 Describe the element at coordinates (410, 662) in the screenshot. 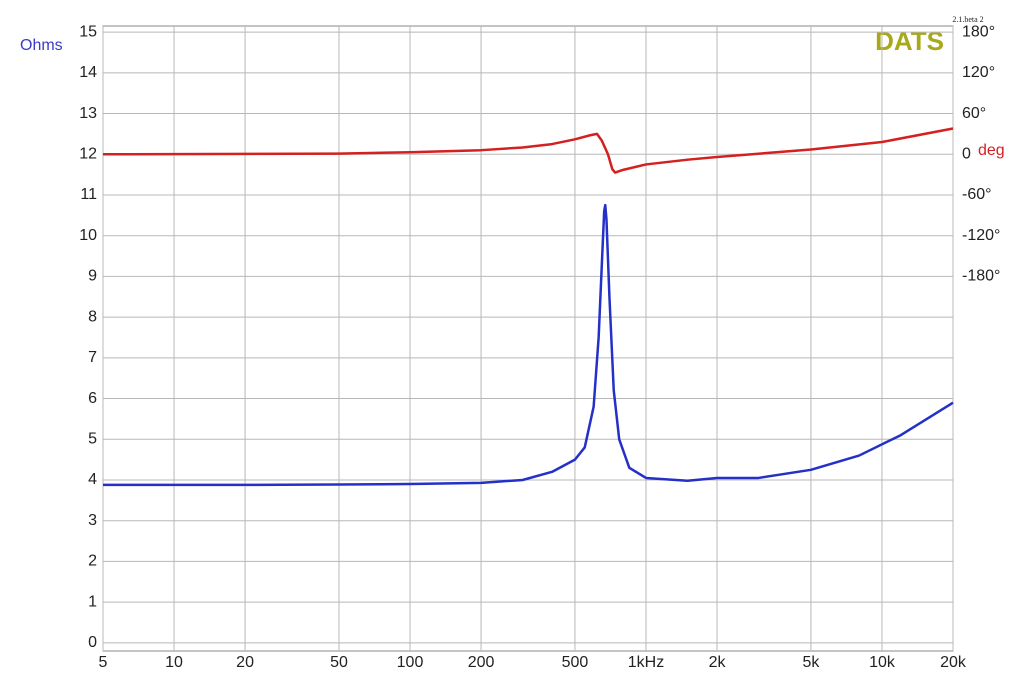

I see `x-tick-label: 100` at that location.